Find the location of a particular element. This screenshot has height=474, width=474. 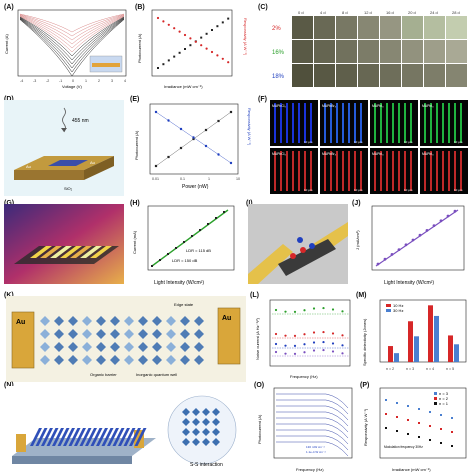

bar is located at coordinates (410, 341).